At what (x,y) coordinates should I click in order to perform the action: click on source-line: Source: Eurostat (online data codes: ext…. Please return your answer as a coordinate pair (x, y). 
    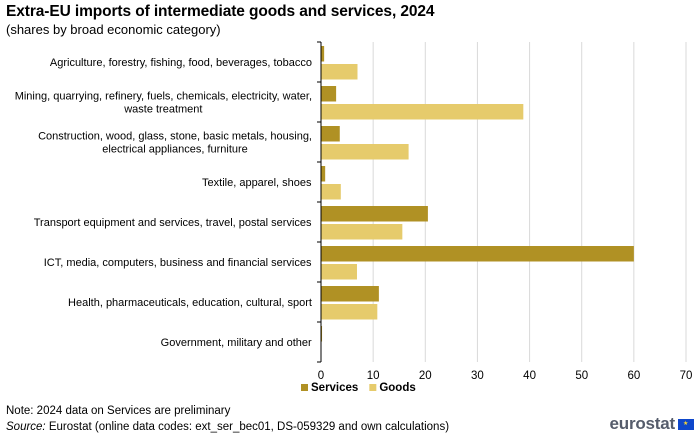
    Looking at the image, I should click on (227, 427).